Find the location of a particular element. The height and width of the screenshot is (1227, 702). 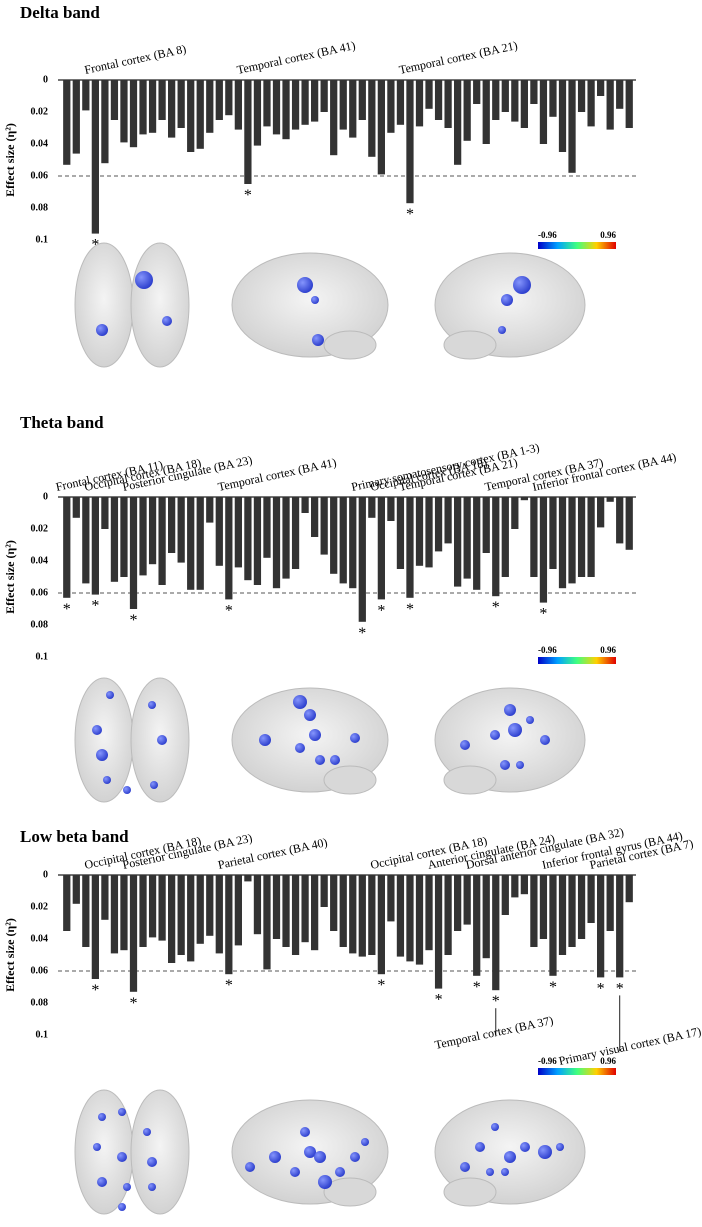

y-tick-label: 0 is located at coordinates (45, 496).